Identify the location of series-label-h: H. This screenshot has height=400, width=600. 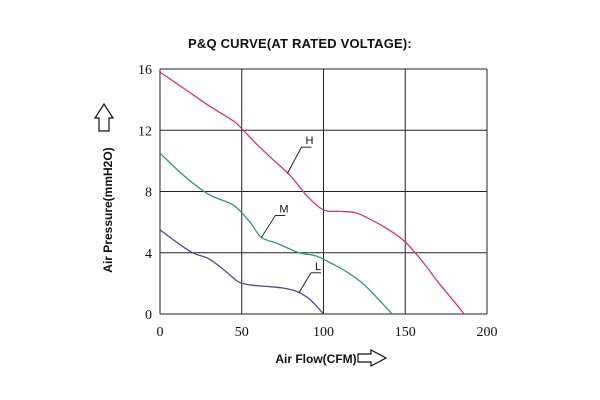
(310, 141).